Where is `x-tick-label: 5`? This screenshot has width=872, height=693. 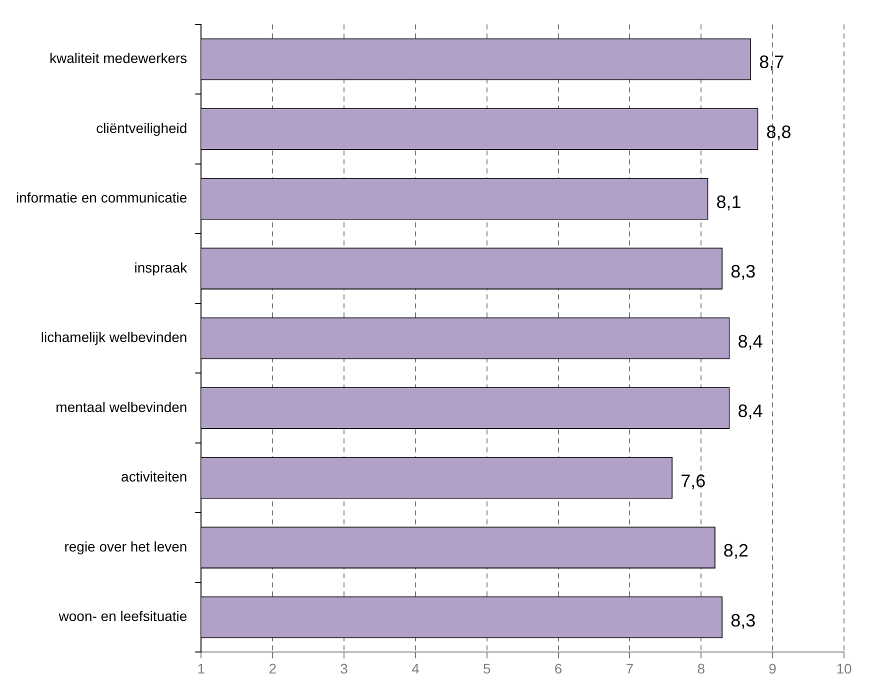
x-tick-label: 5 is located at coordinates (486, 668).